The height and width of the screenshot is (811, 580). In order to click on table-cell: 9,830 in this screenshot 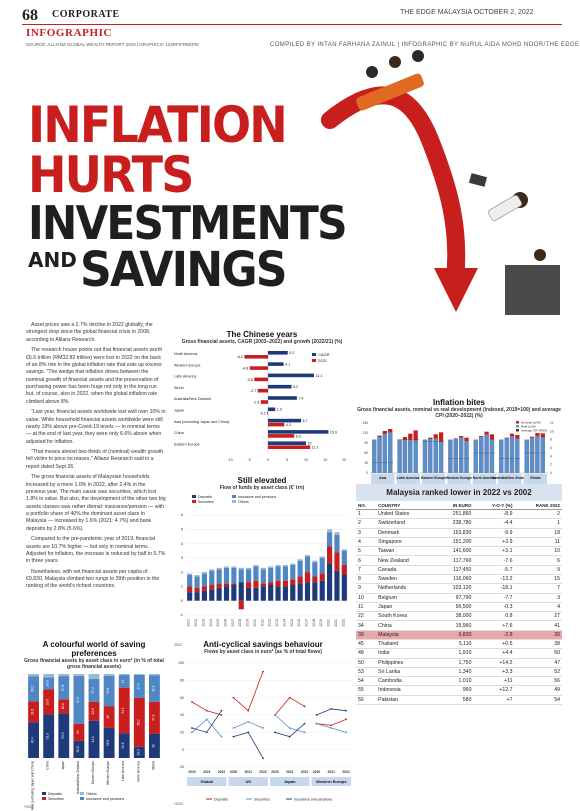, I will do `click(454, 635)`.